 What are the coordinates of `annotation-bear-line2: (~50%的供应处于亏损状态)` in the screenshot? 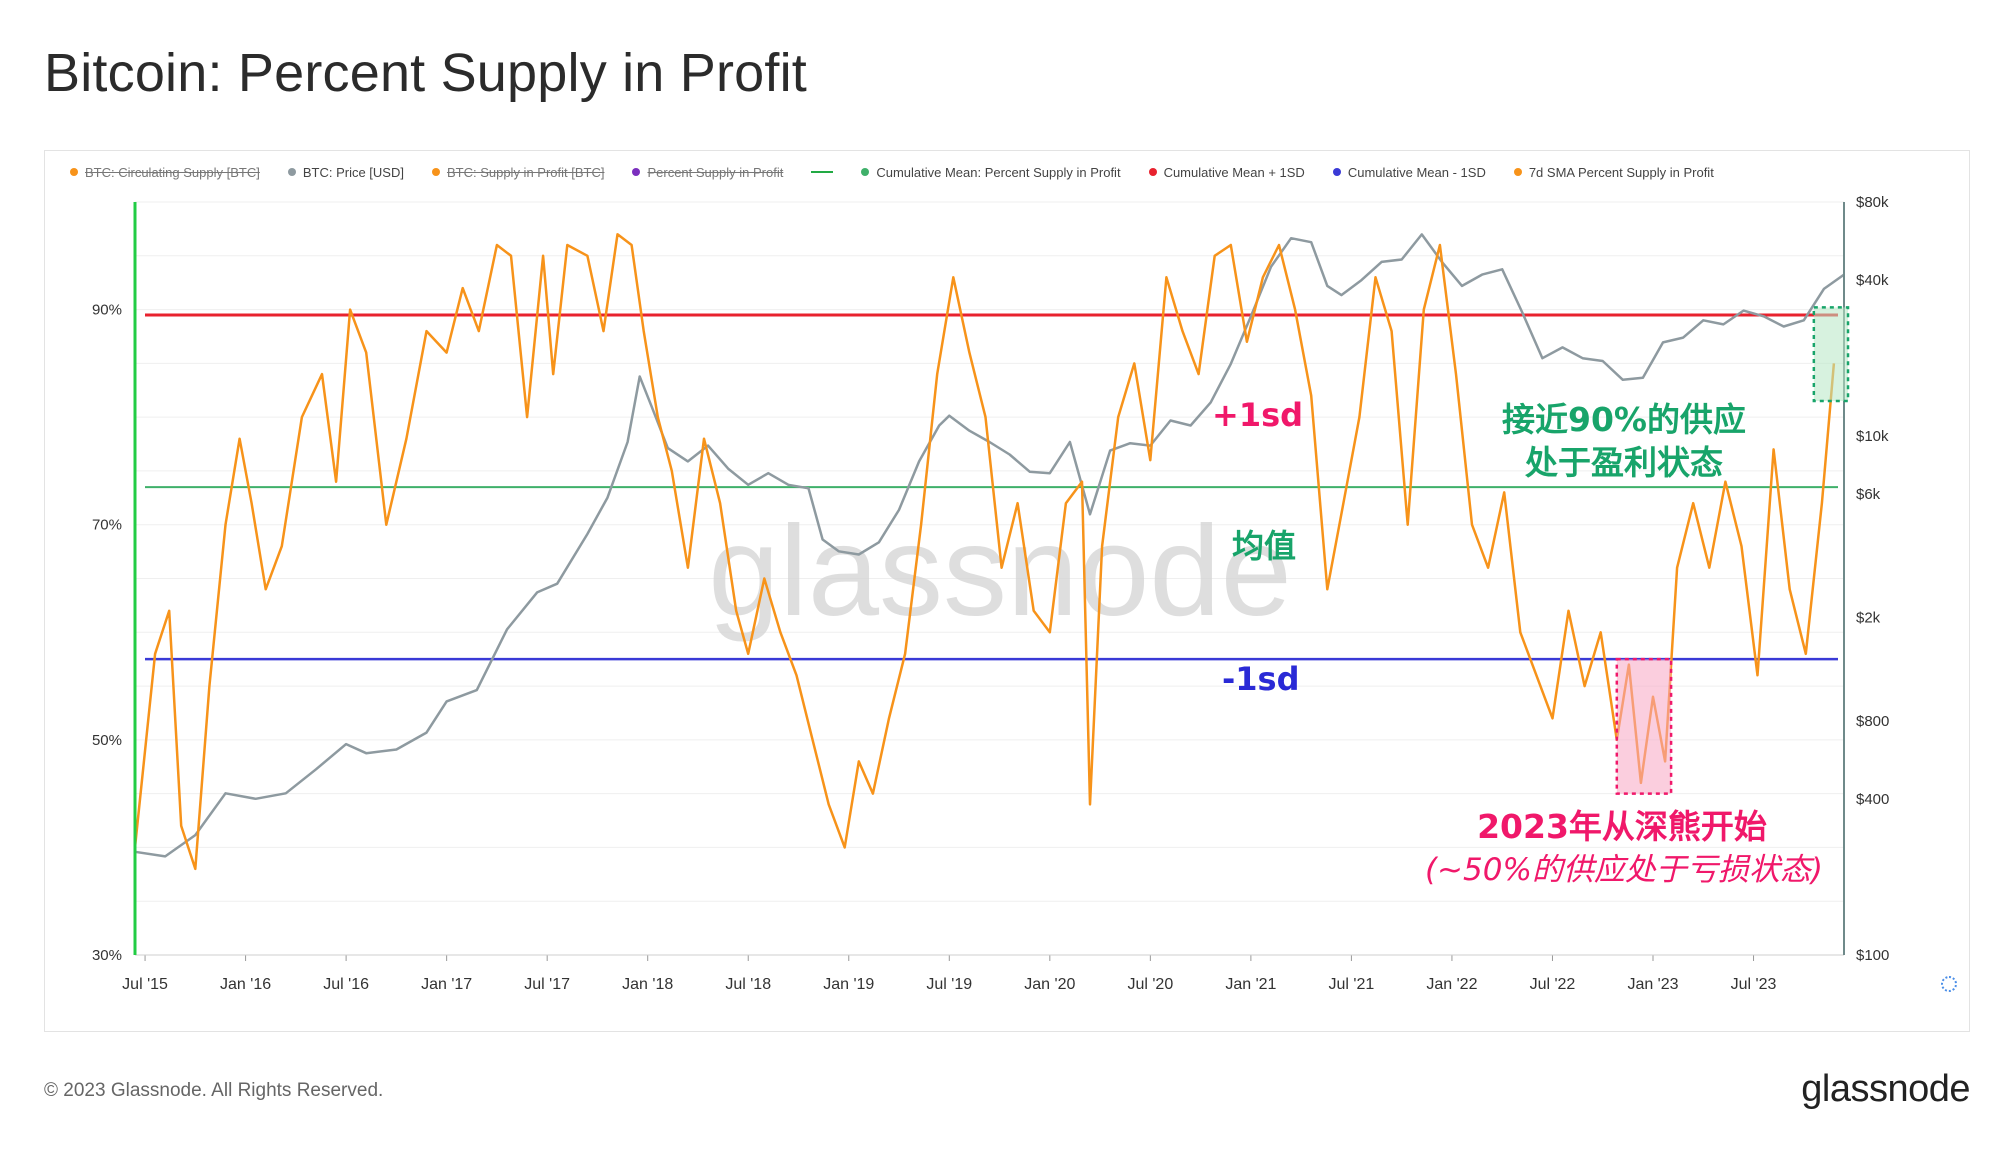 It's located at (1624, 870).